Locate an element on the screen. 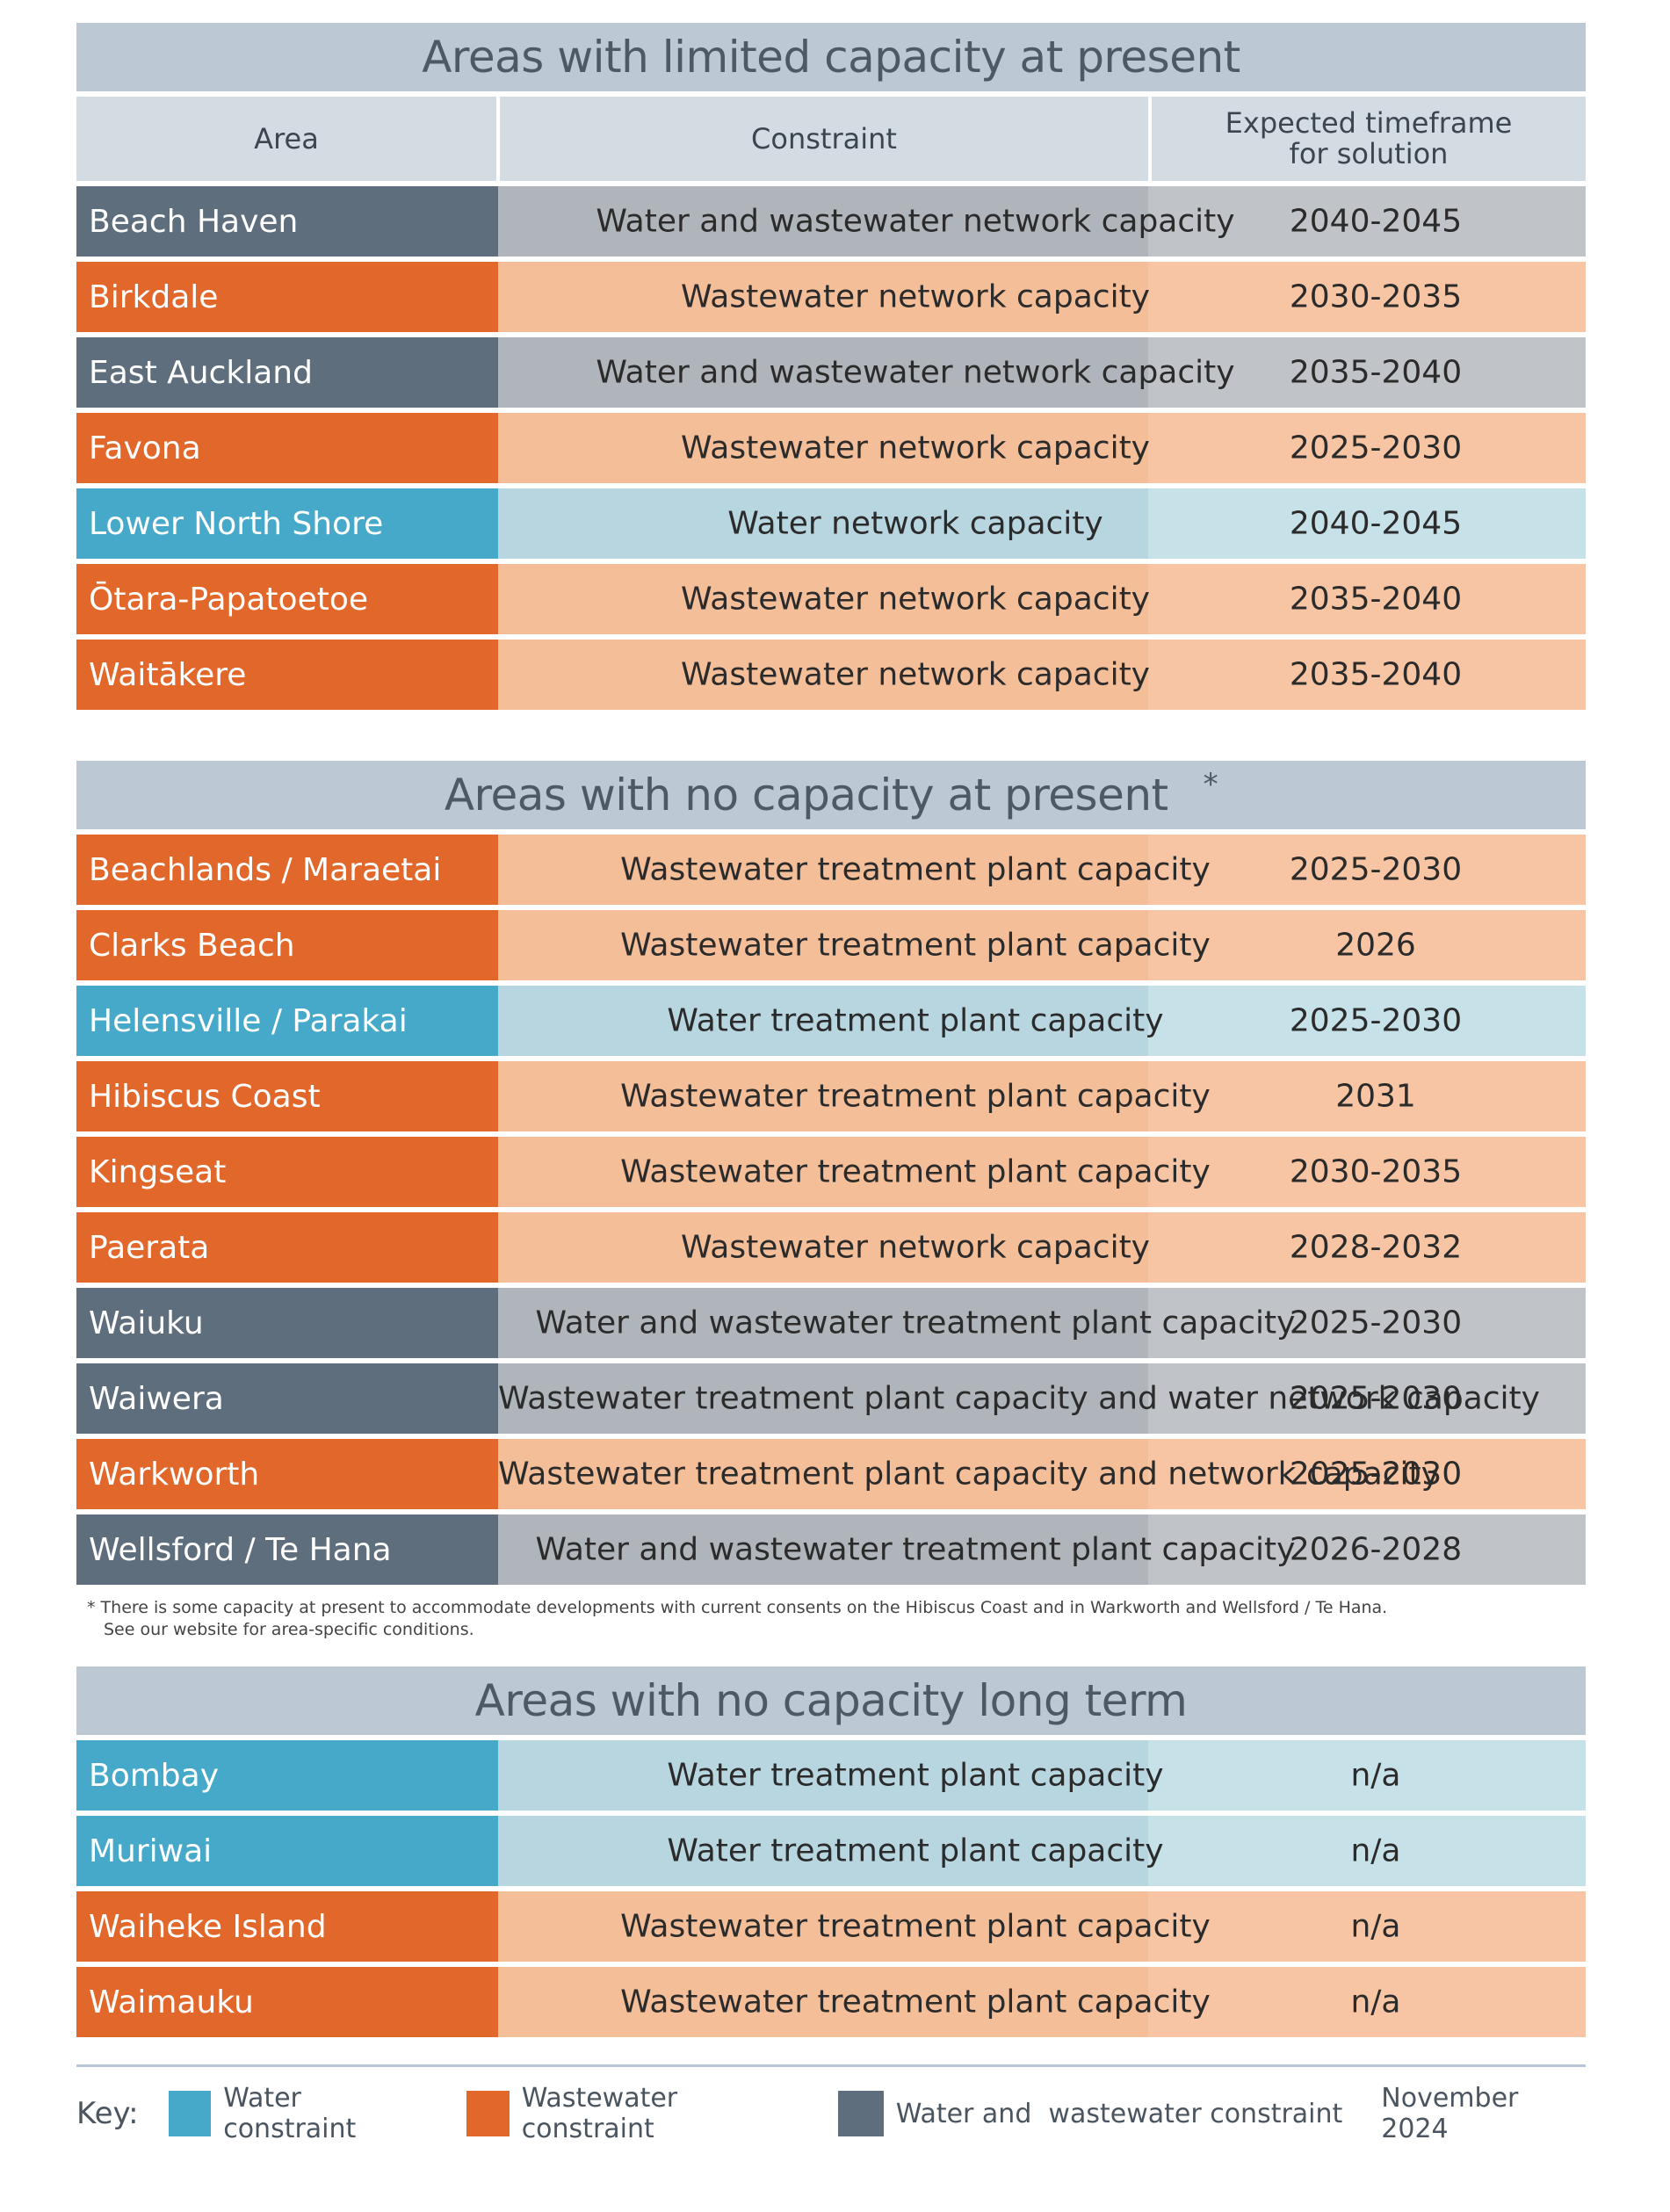 The image size is (1670, 2212). key-item-wastewater: Wastewater constraint is located at coordinates (632, 2113).